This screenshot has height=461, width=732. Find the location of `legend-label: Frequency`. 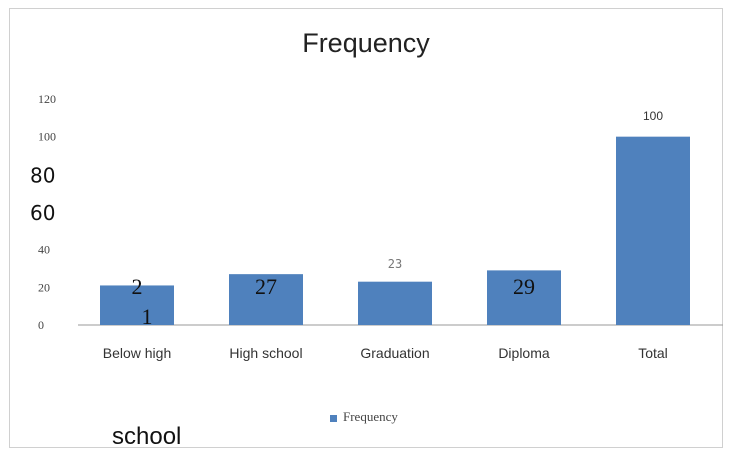

legend-label: Frequency is located at coordinates (370, 416).